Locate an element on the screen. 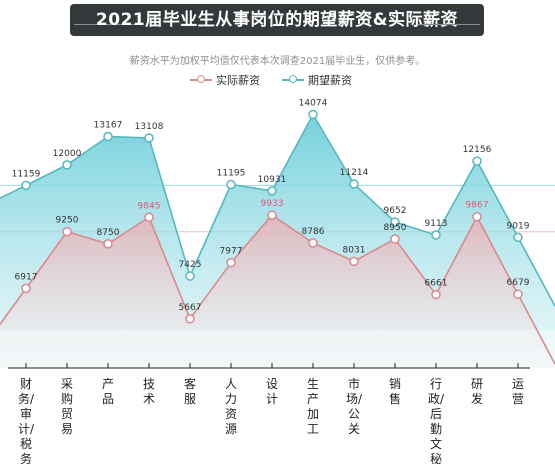 Image resolution: width=555 pixels, height=470 pixels. legend-label-actual: 实际薪资 is located at coordinates (238, 80).